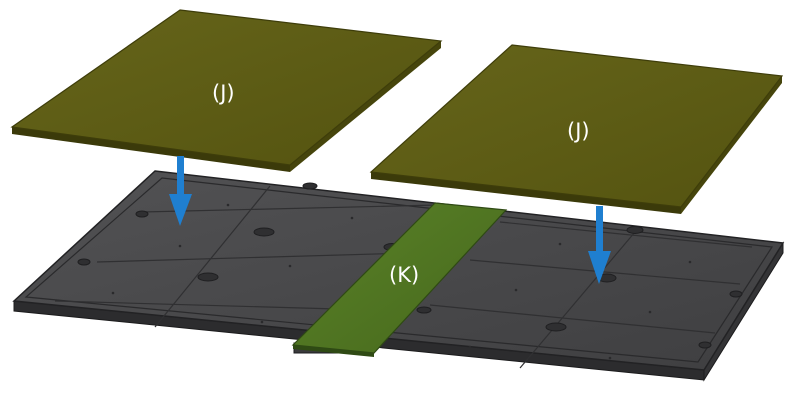  What do you see at coordinates (599, 245) in the screenshot?
I see `arrow-right` at bounding box center [599, 245].